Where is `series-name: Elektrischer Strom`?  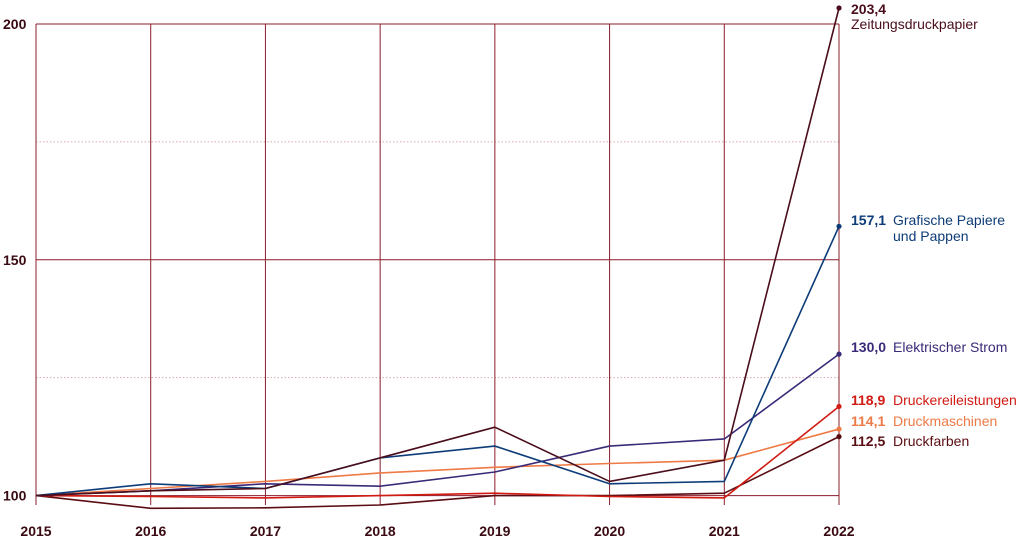 series-name: Elektrischer Strom is located at coordinates (950, 347).